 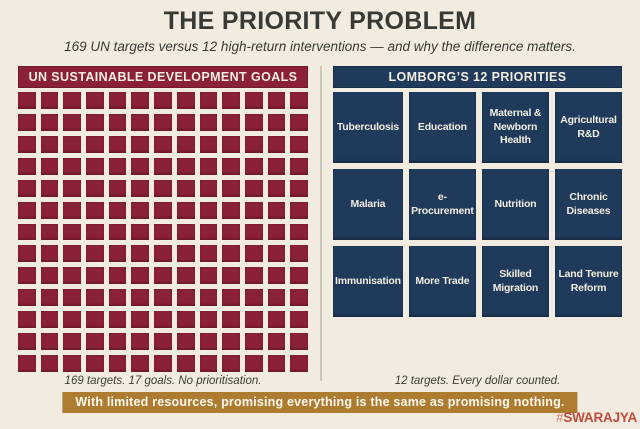 I want to click on page-title: THE PRIORITY PROBLEM, so click(x=320, y=21).